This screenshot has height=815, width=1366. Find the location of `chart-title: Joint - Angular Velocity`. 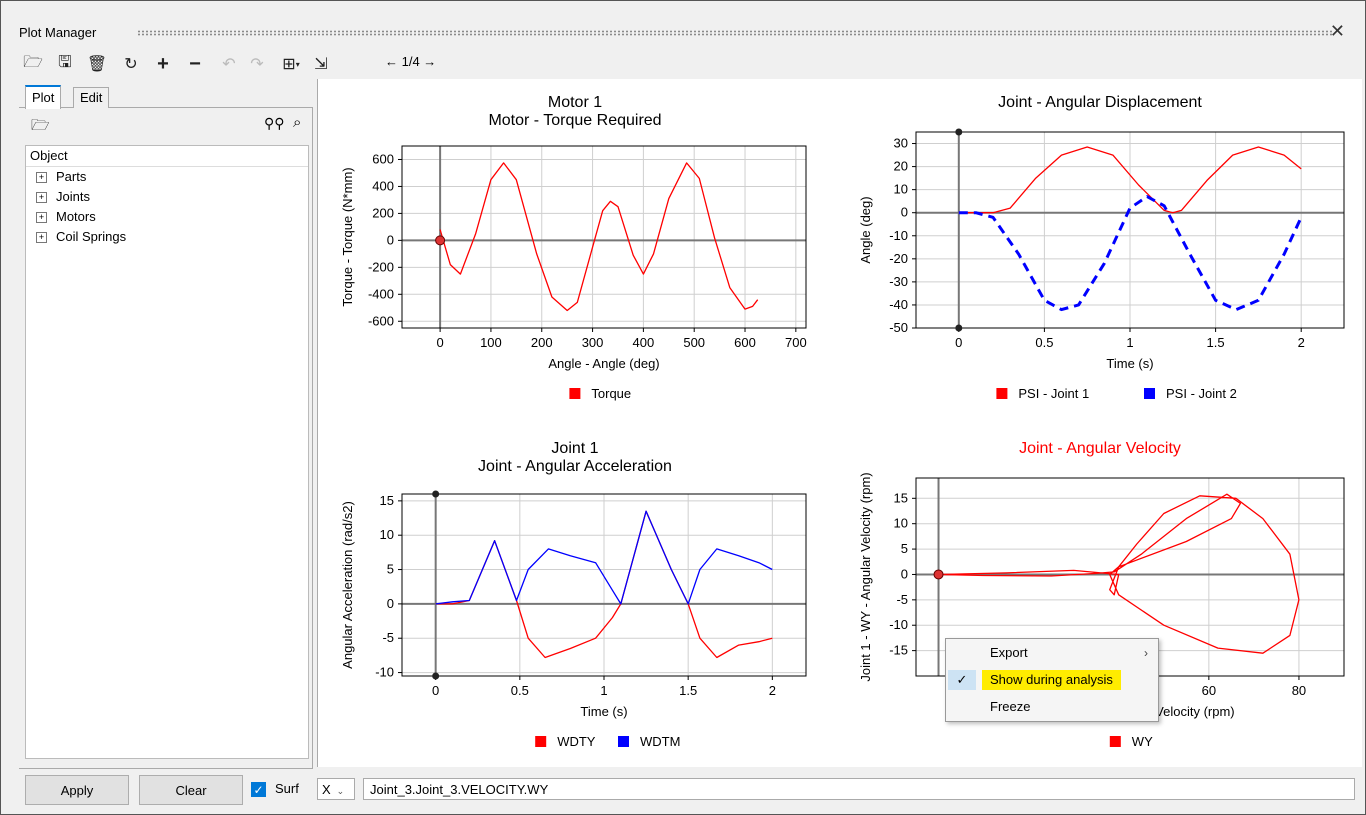

chart-title: Joint - Angular Velocity is located at coordinates (1100, 448).